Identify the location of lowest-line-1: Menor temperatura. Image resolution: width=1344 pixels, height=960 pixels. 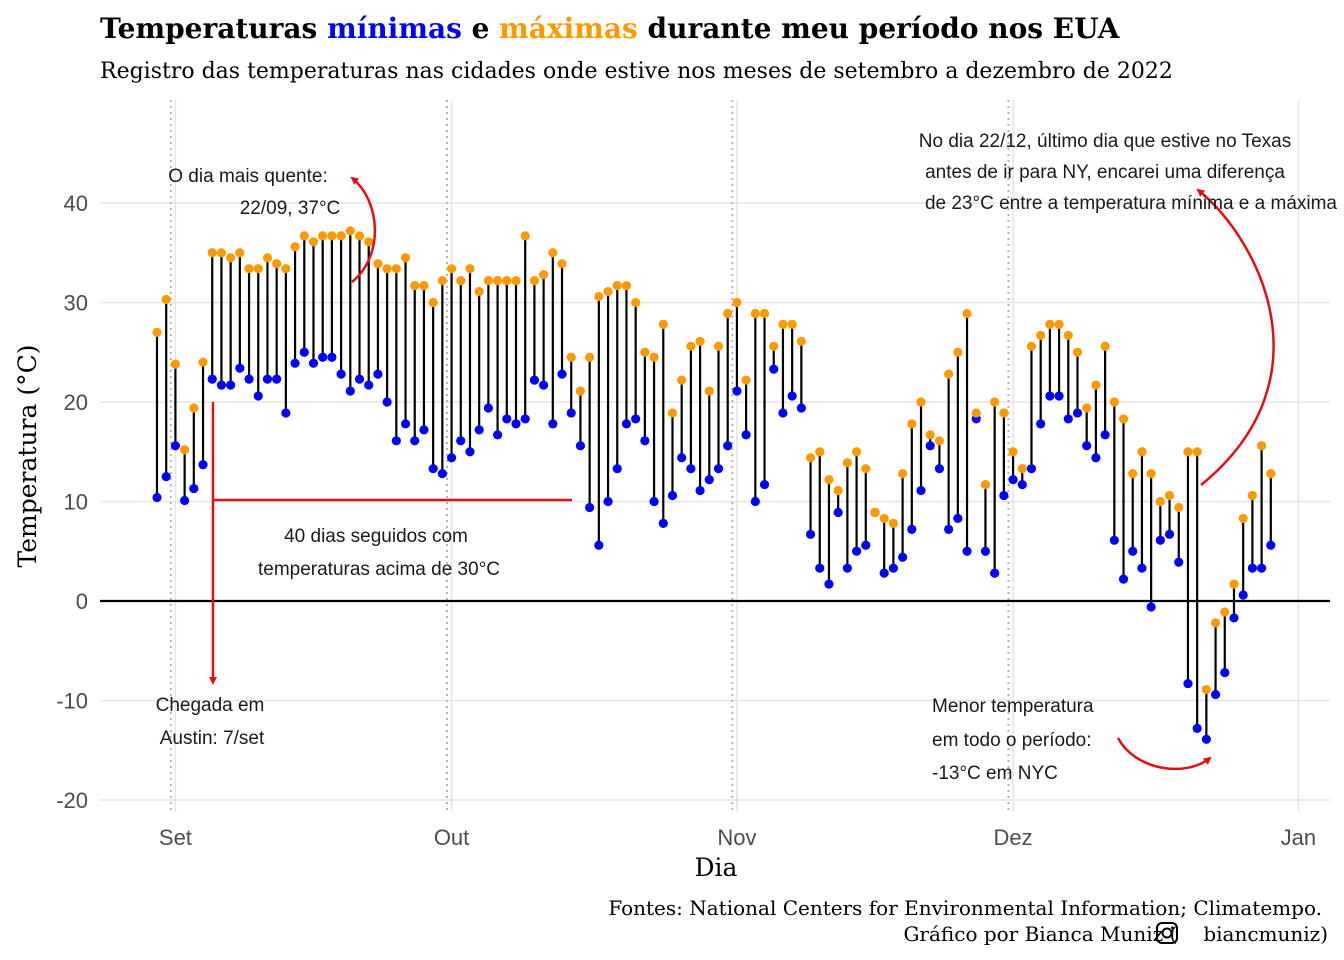
(1013, 706).